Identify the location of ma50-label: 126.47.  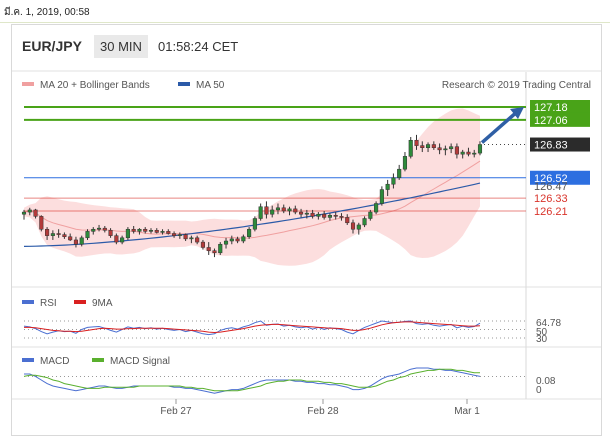
(551, 187).